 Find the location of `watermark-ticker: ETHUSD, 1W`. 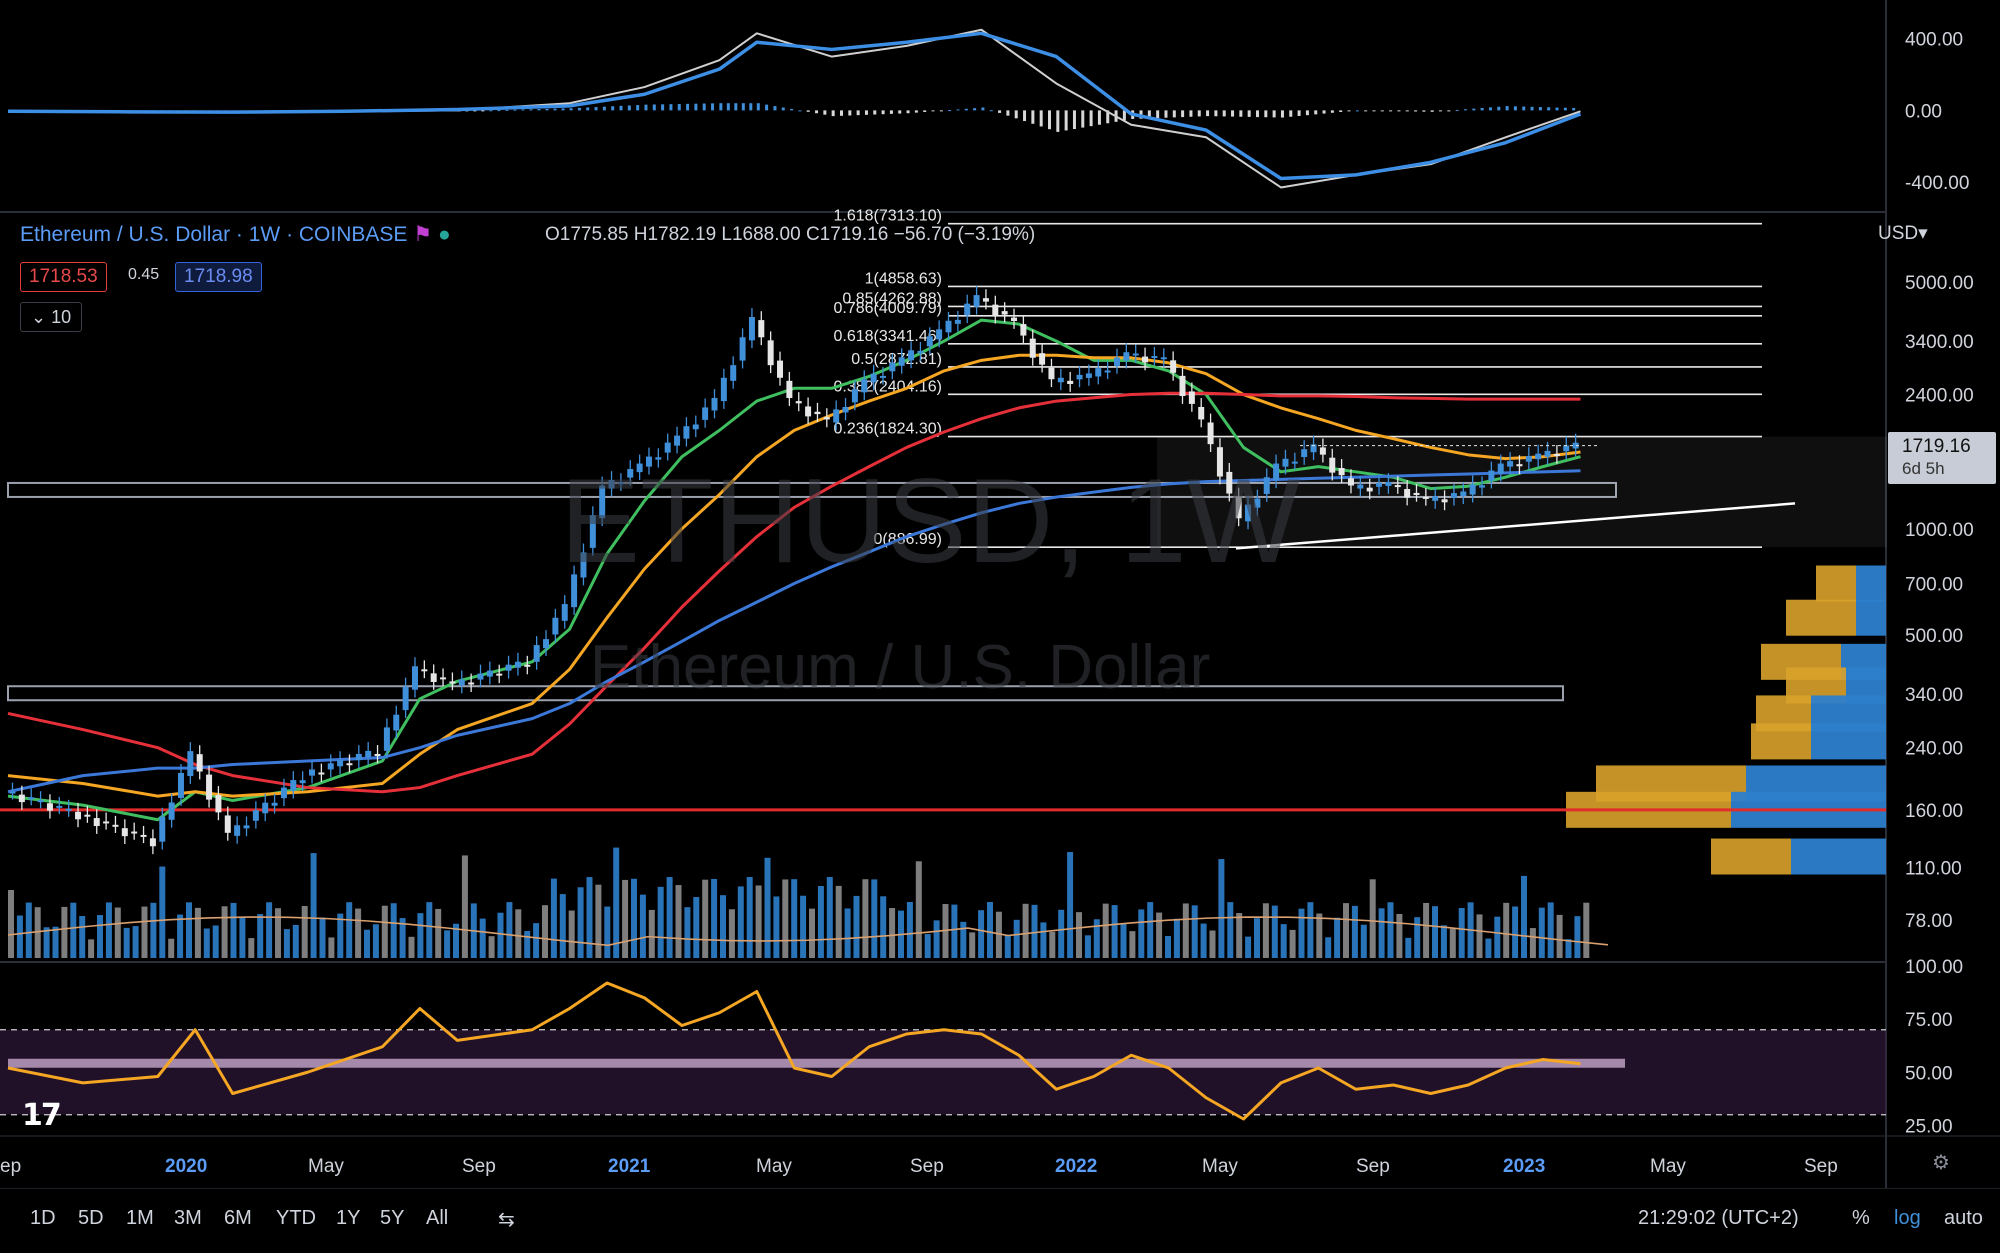

watermark-ticker: ETHUSD, 1W is located at coordinates (930, 521).